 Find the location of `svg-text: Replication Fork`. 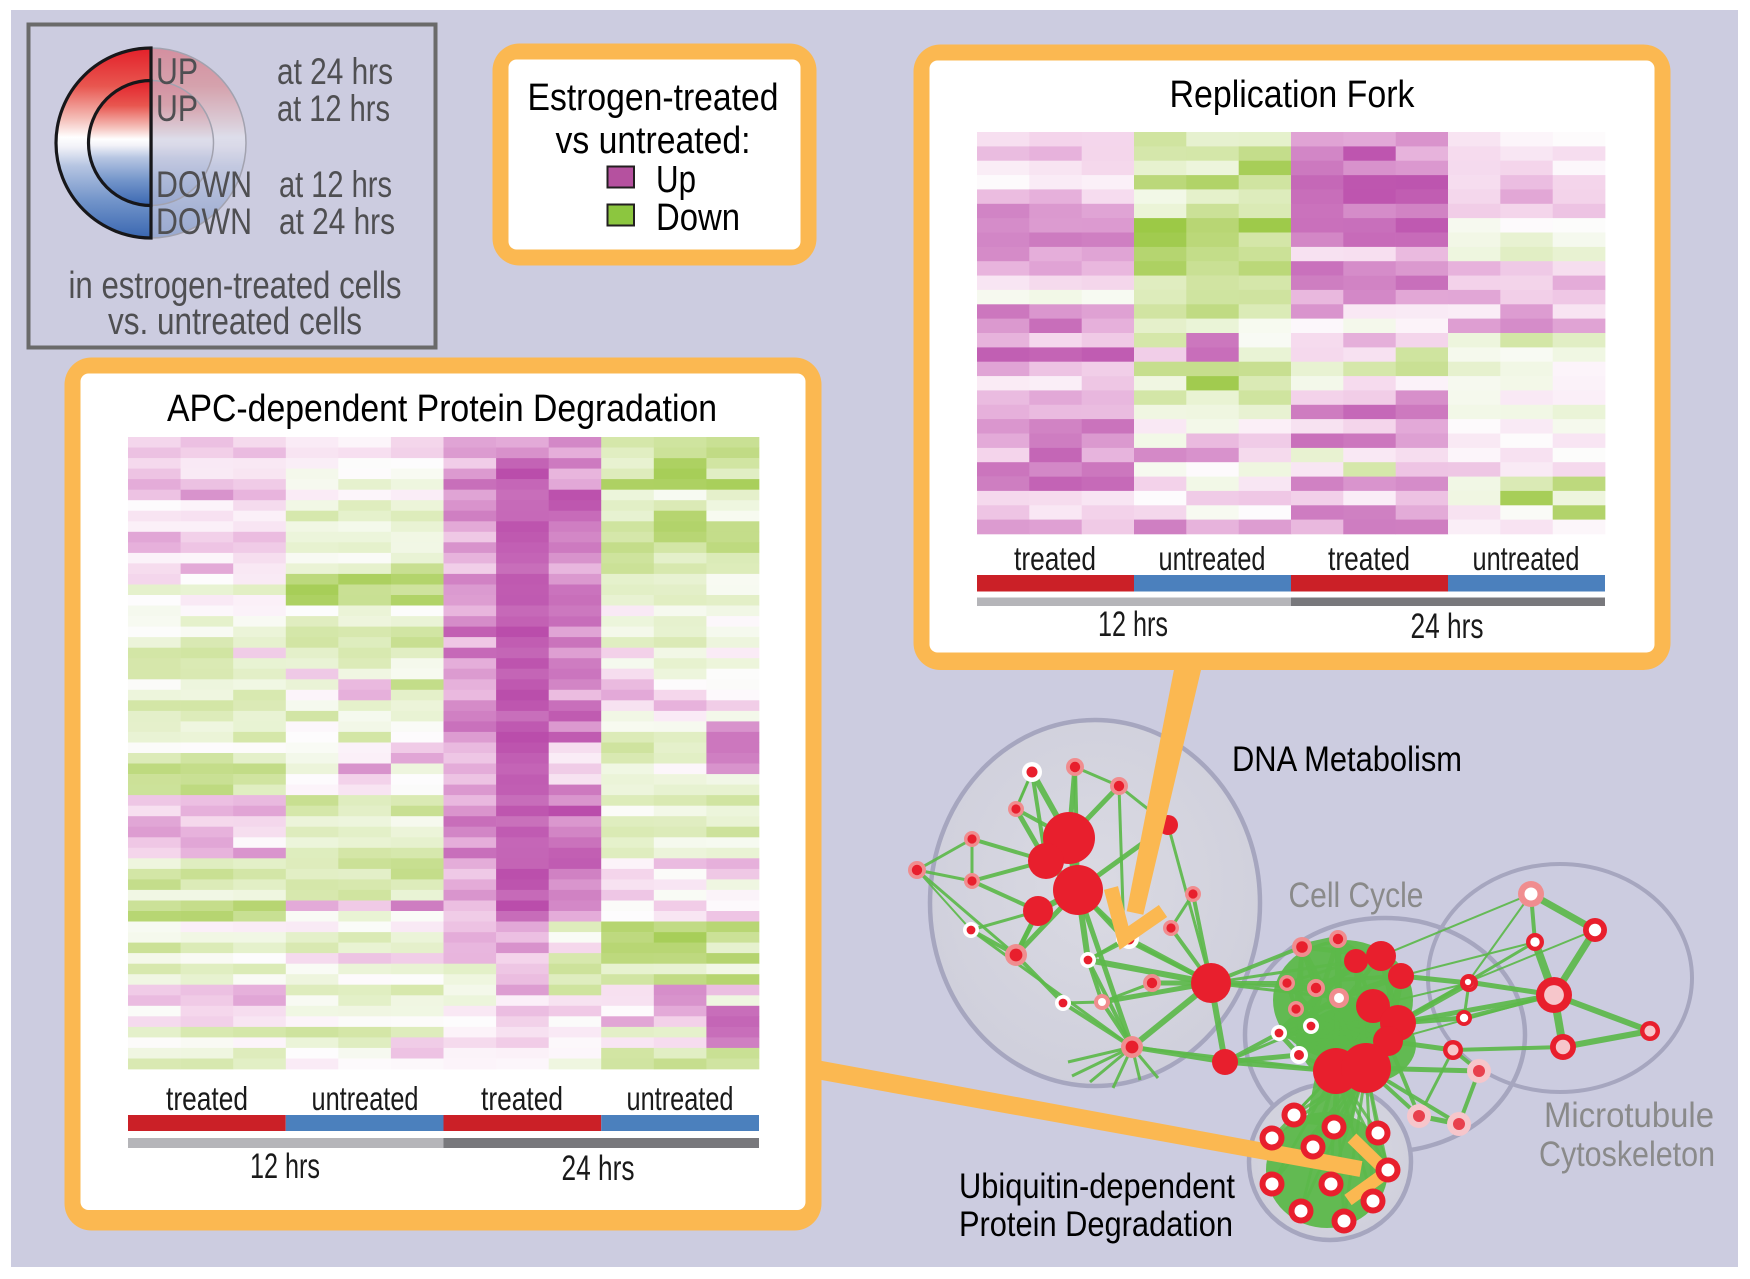

svg-text: Replication Fork is located at coordinates (1293, 95).